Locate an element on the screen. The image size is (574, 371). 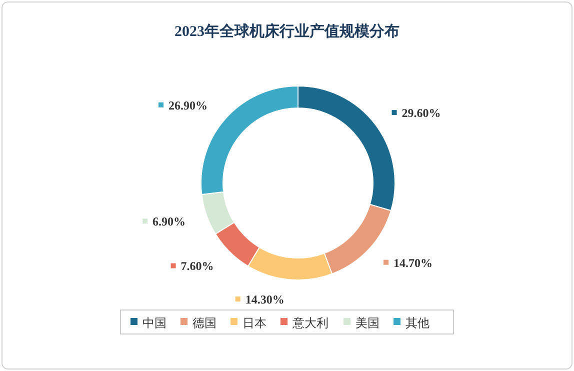
chart-title: 2023年全球机床行业产值规模分布 is located at coordinates (287, 31).